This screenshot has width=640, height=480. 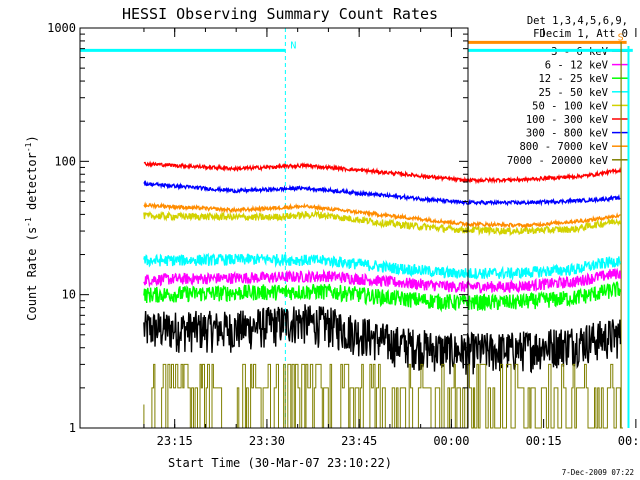 I want to click on legend-label: 800 - 7000 keV, so click(x=563, y=147).